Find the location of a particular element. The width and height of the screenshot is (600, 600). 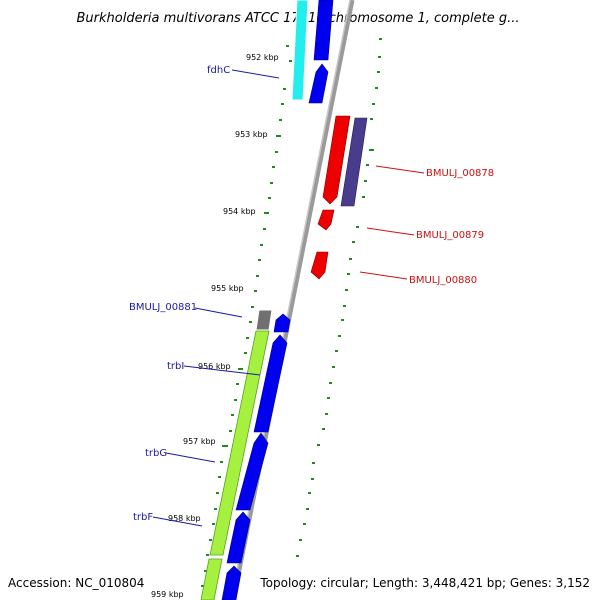

reverse-gene-labels: BMULJ_00878 BMULJ_00879 BMULJ_00880 is located at coordinates (426, 225).